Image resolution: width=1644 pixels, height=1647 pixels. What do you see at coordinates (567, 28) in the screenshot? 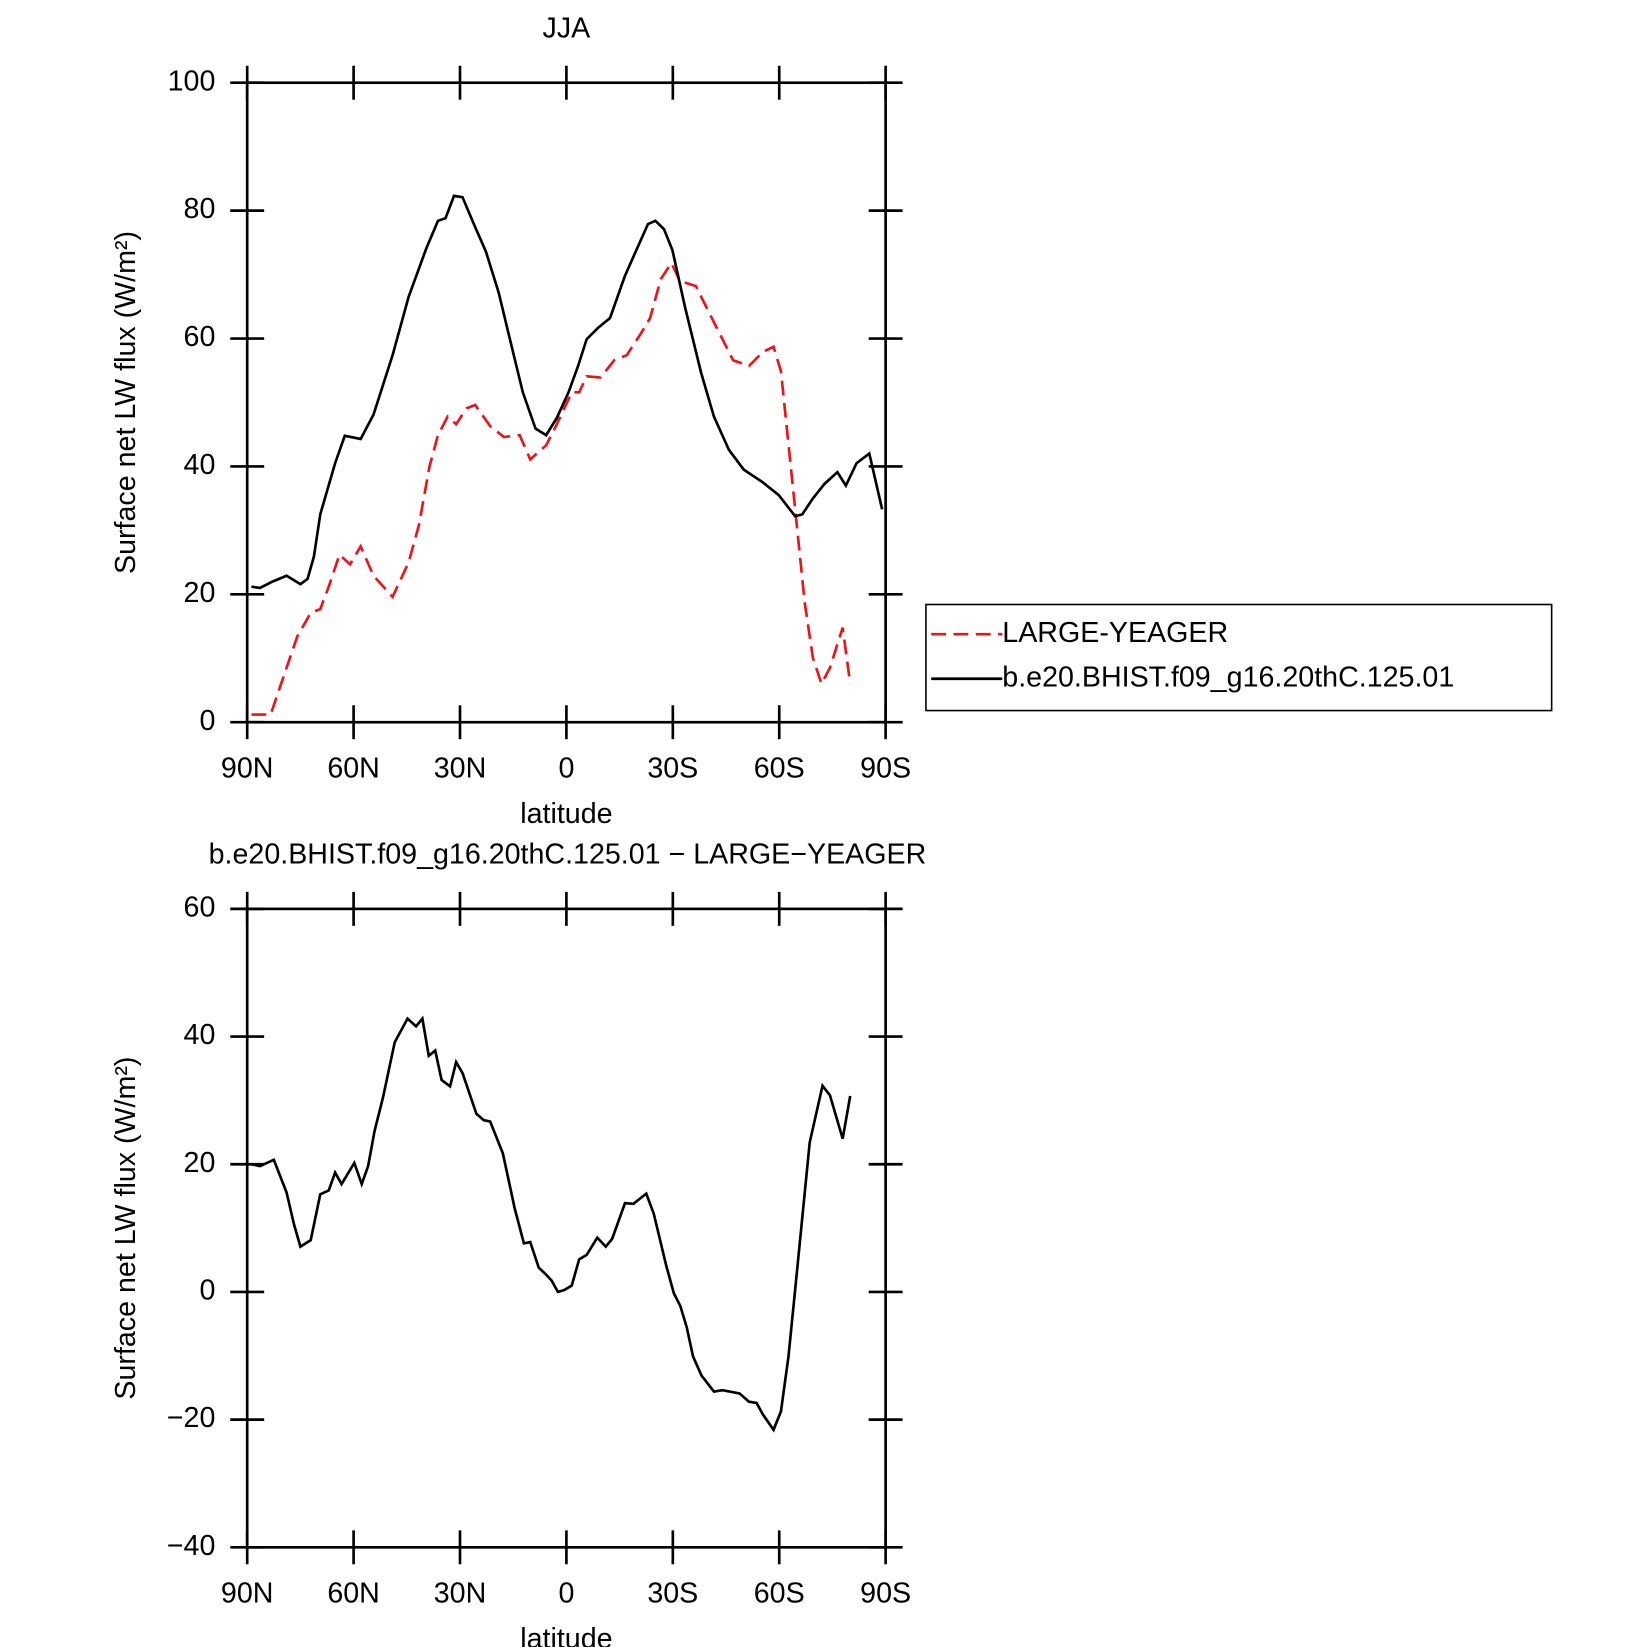
I see `chart-title: JJA` at bounding box center [567, 28].